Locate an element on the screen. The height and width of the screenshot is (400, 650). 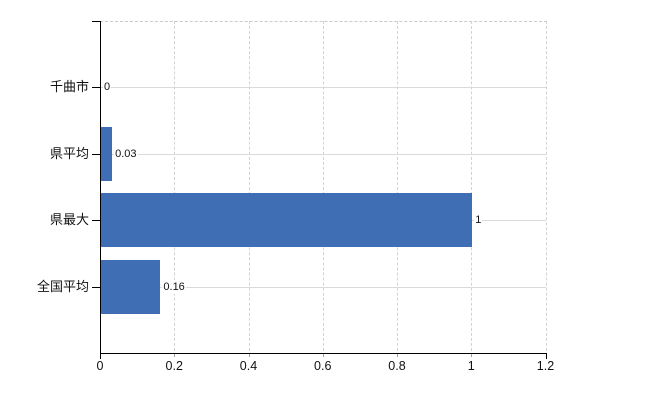
x-axis is located at coordinates (323, 353).